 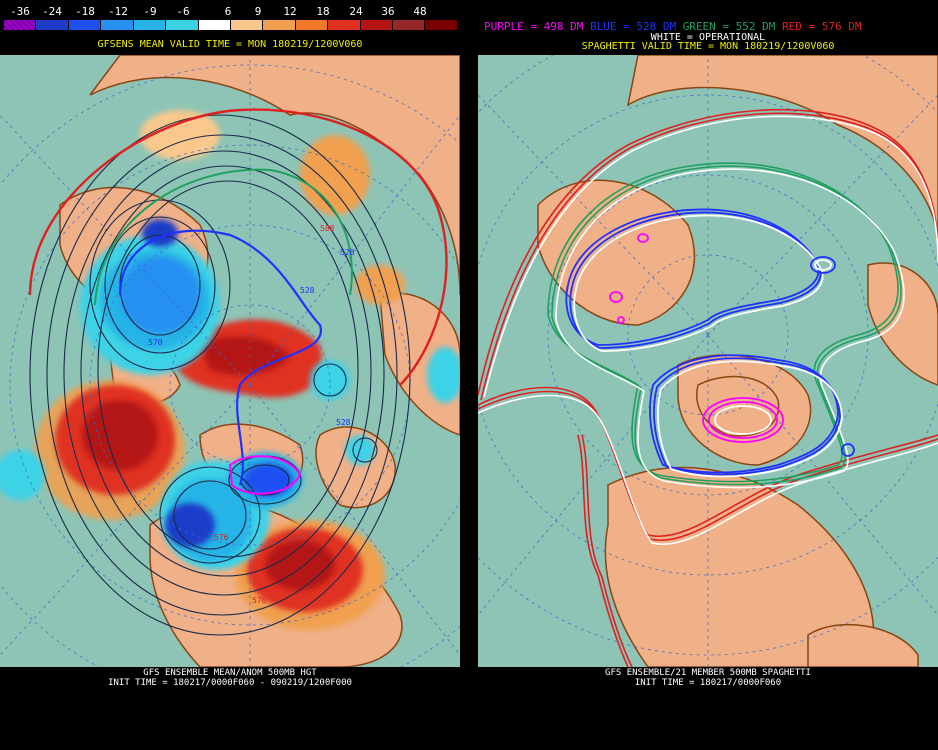 What do you see at coordinates (696, 338) in the screenshot?
I see `spaghetti-498-purple` at bounding box center [696, 338].